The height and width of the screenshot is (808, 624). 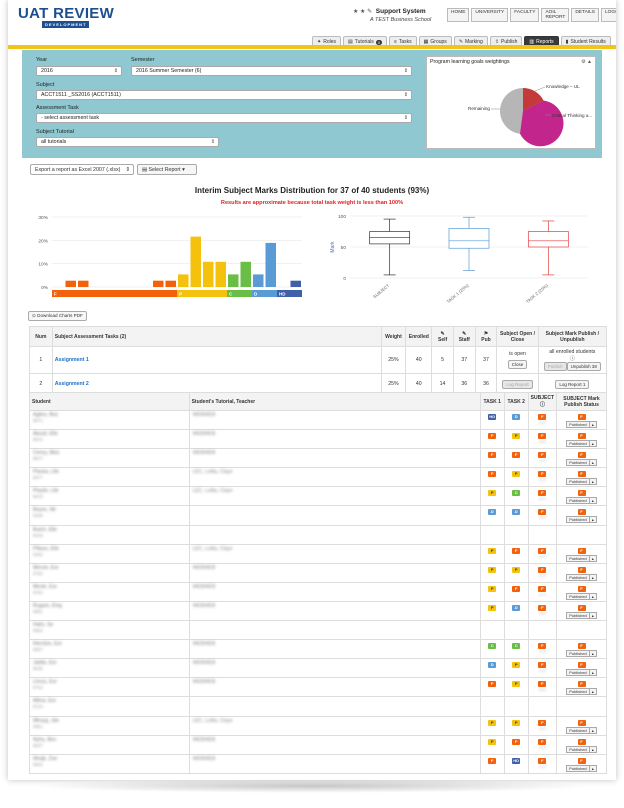 I want to click on student-name: Mitrar, Eor, so click(x=45, y=701).